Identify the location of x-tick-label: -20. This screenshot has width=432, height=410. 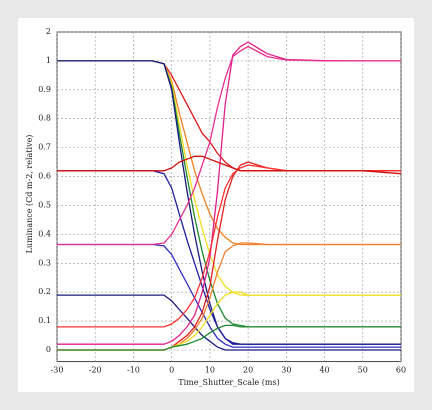
(95, 370).